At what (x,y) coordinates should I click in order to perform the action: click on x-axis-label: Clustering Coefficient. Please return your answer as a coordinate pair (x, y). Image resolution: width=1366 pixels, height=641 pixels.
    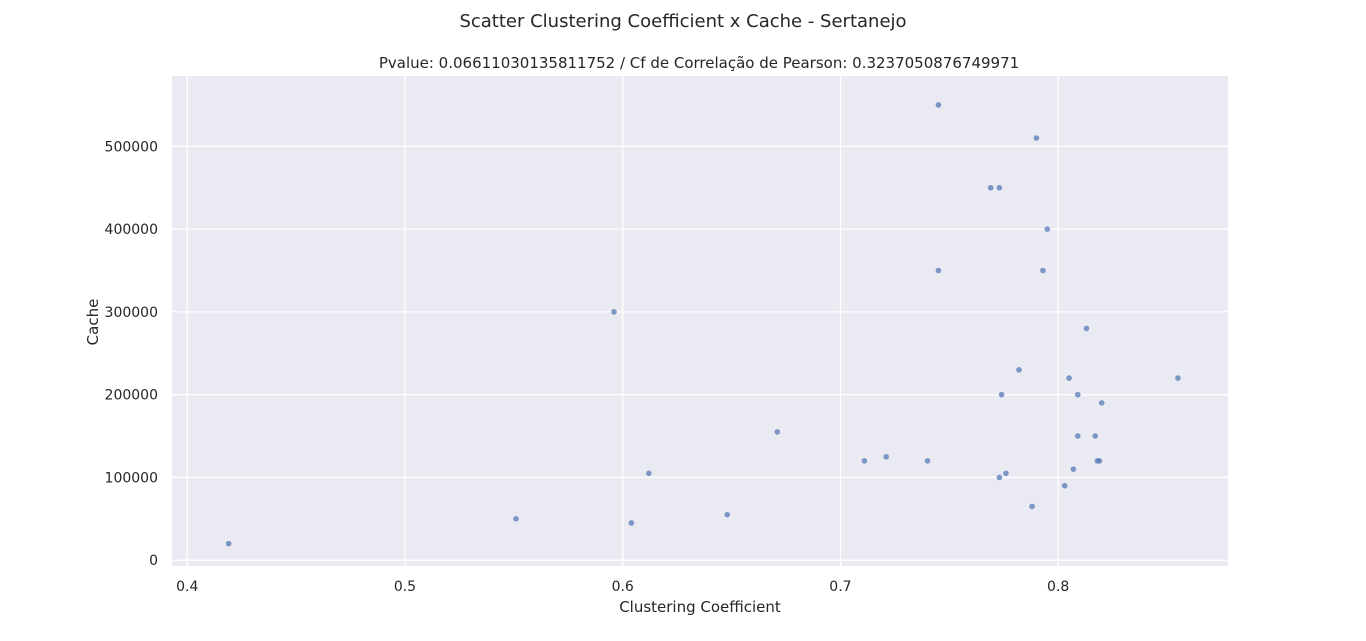
    Looking at the image, I should click on (700, 607).